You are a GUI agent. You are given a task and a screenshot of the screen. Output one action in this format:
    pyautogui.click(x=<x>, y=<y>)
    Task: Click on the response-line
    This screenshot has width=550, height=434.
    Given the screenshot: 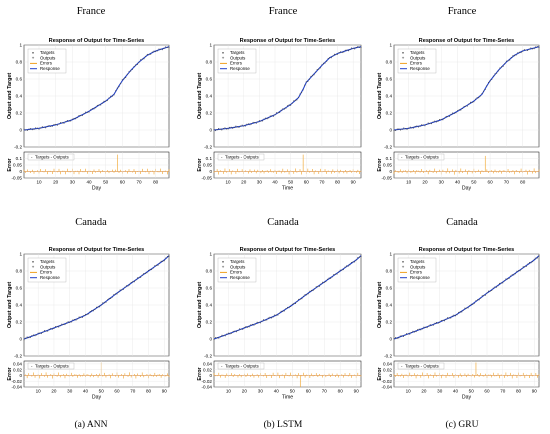 What is the action you would take?
    pyautogui.click(x=466, y=88)
    